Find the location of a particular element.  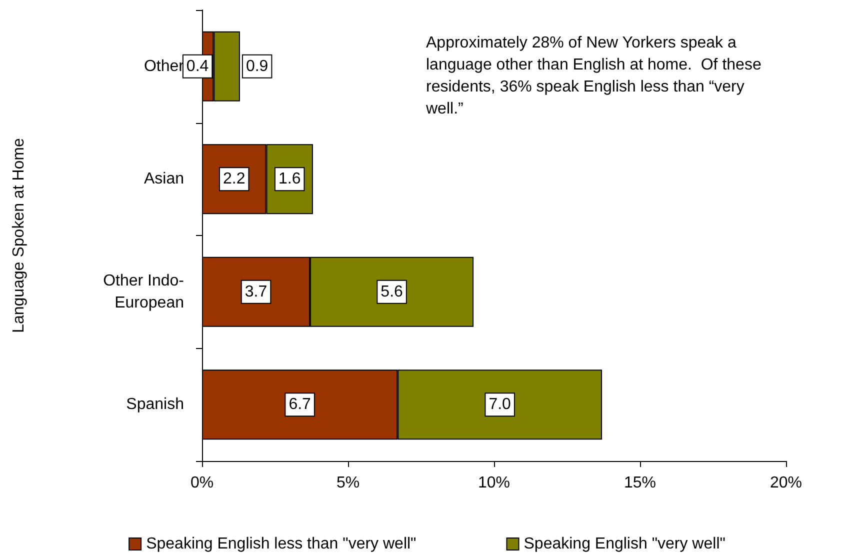

x-tick-label: 20% is located at coordinates (786, 483).